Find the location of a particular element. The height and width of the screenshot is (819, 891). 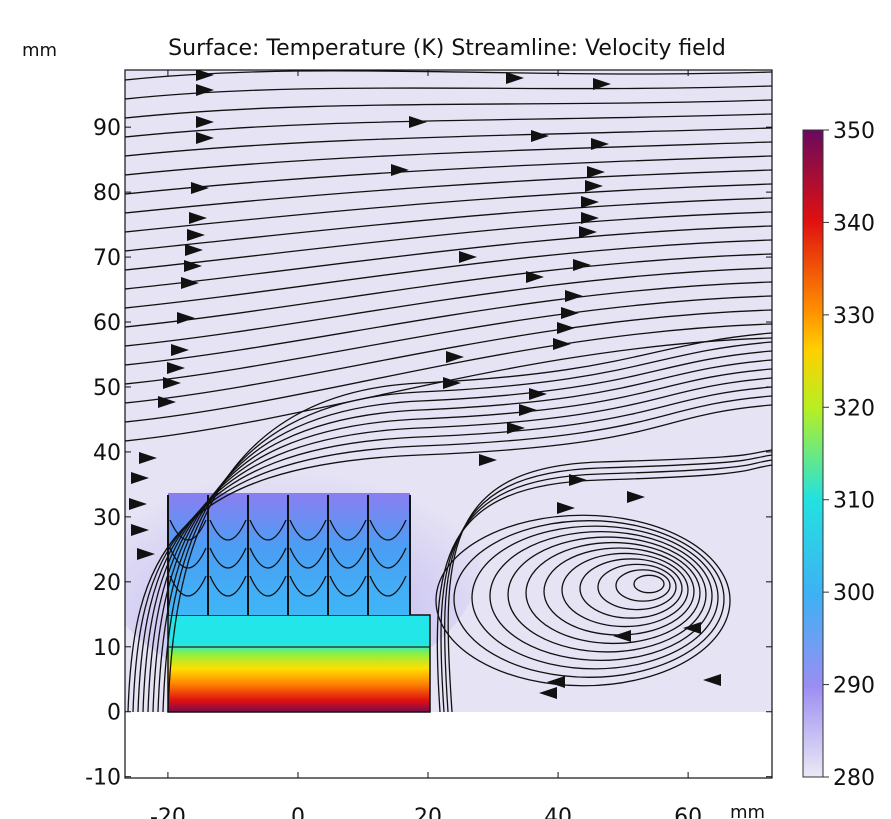

colorbar-label: 280 is located at coordinates (854, 778).